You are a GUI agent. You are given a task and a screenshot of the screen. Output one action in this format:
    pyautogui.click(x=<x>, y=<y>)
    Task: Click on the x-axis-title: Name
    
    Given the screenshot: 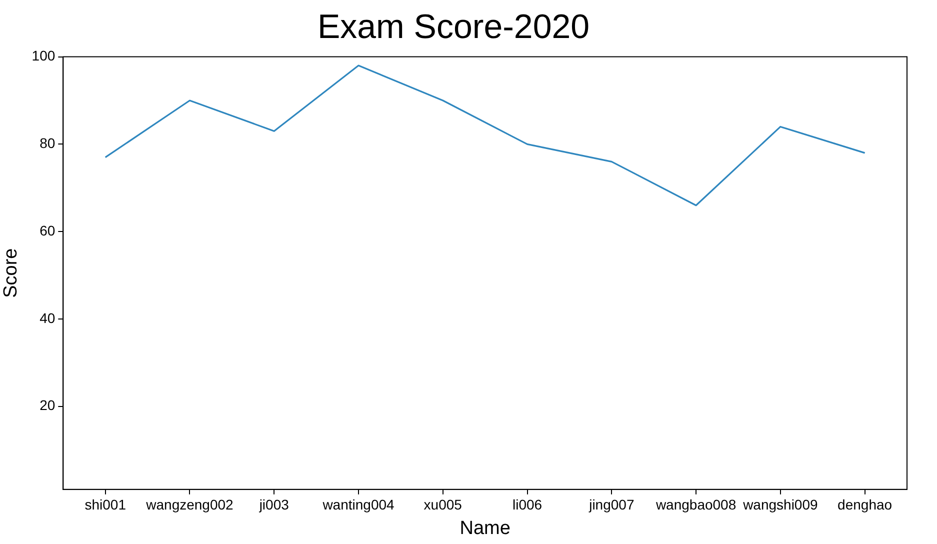 What is the action you would take?
    pyautogui.click(x=485, y=528)
    